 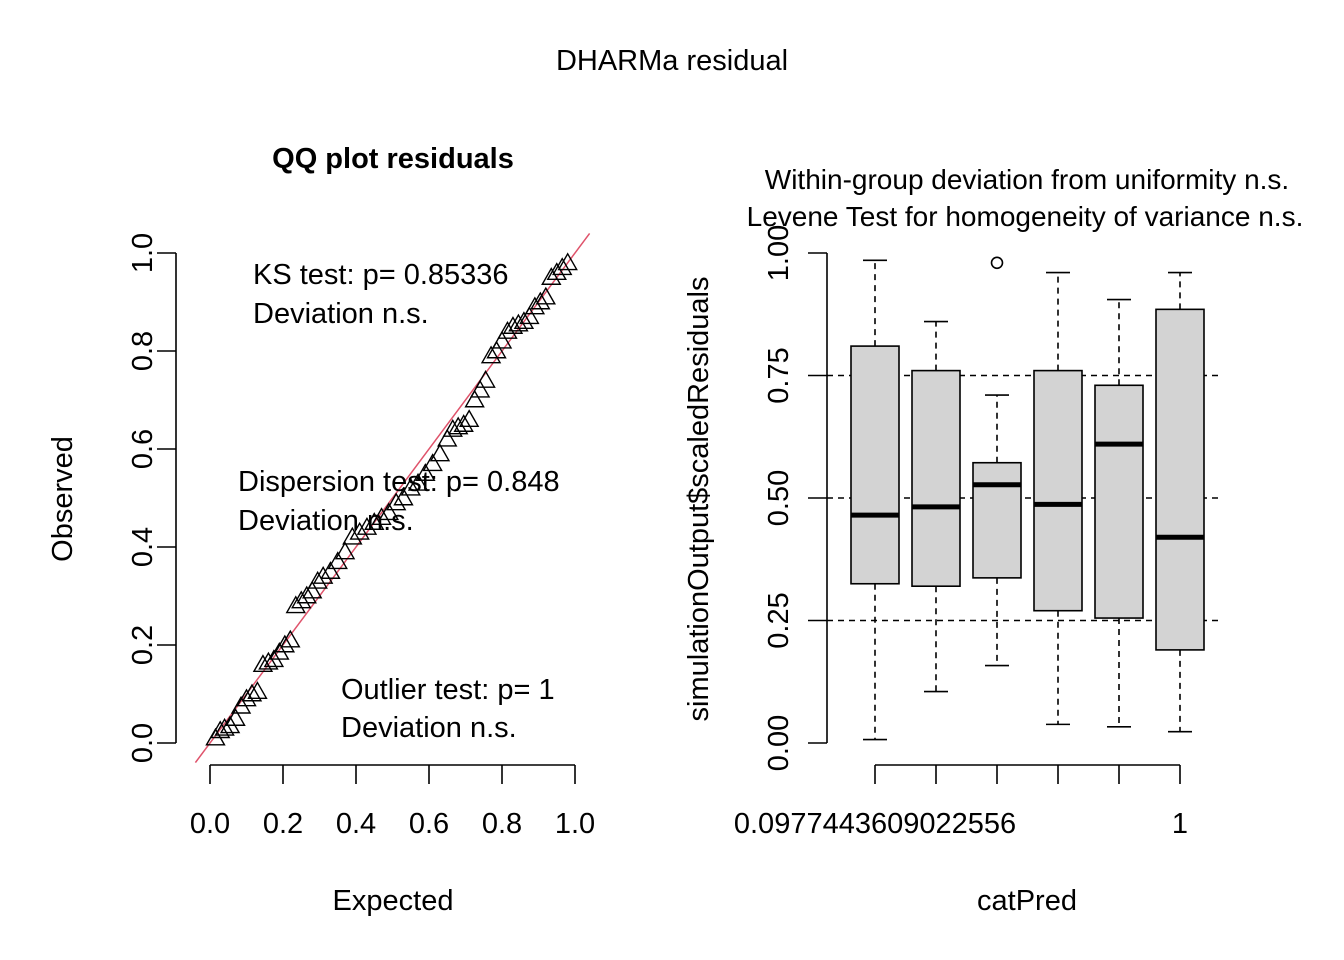 What do you see at coordinates (448, 690) in the screenshot?
I see `qq-outlier-test-text: Outlier test: p= 1` at bounding box center [448, 690].